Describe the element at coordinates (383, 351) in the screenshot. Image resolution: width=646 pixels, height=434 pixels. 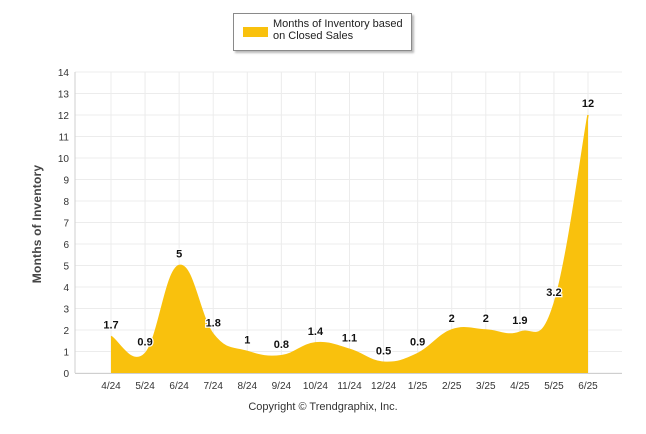
I see `data-label: 0.5` at that location.